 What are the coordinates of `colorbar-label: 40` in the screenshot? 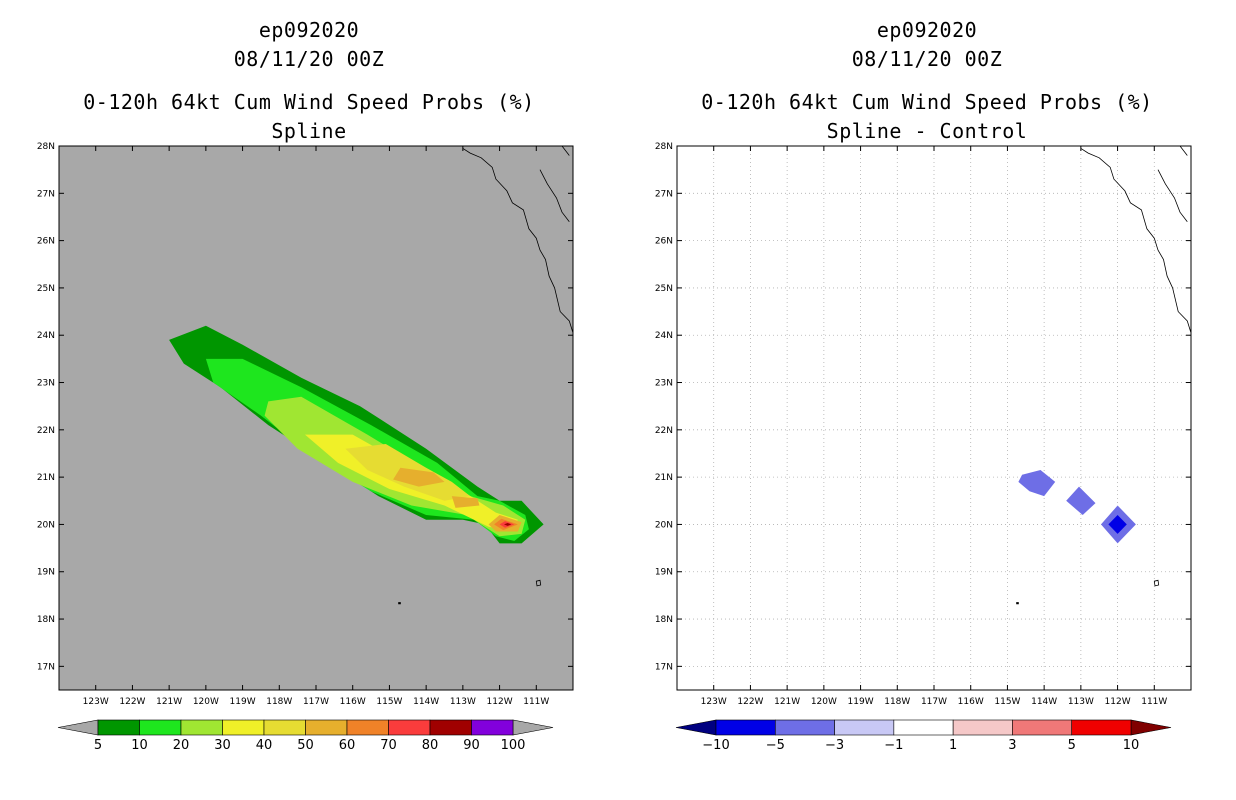 It's located at (264, 745).